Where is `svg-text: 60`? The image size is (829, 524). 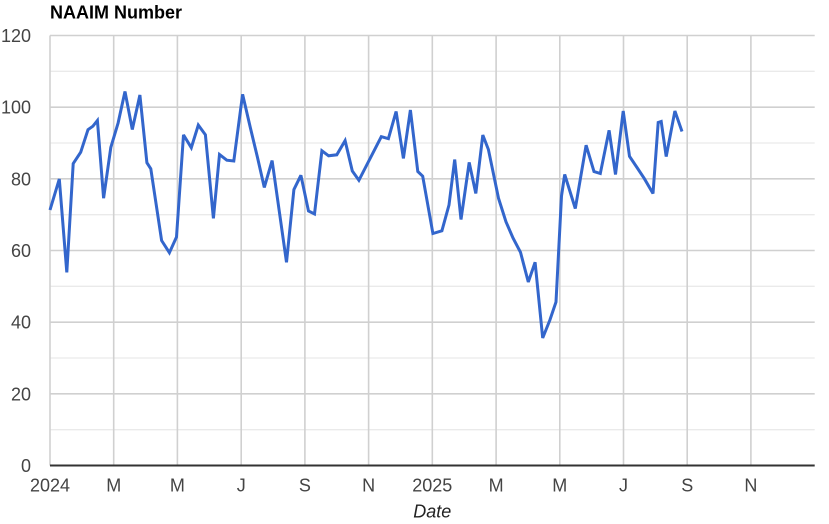 svg-text: 60 is located at coordinates (21, 251).